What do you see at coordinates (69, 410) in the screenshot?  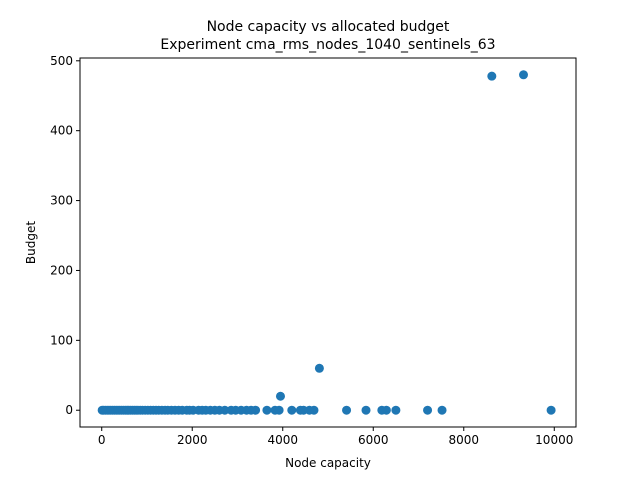 I see `y-tick-label-0: 0` at bounding box center [69, 410].